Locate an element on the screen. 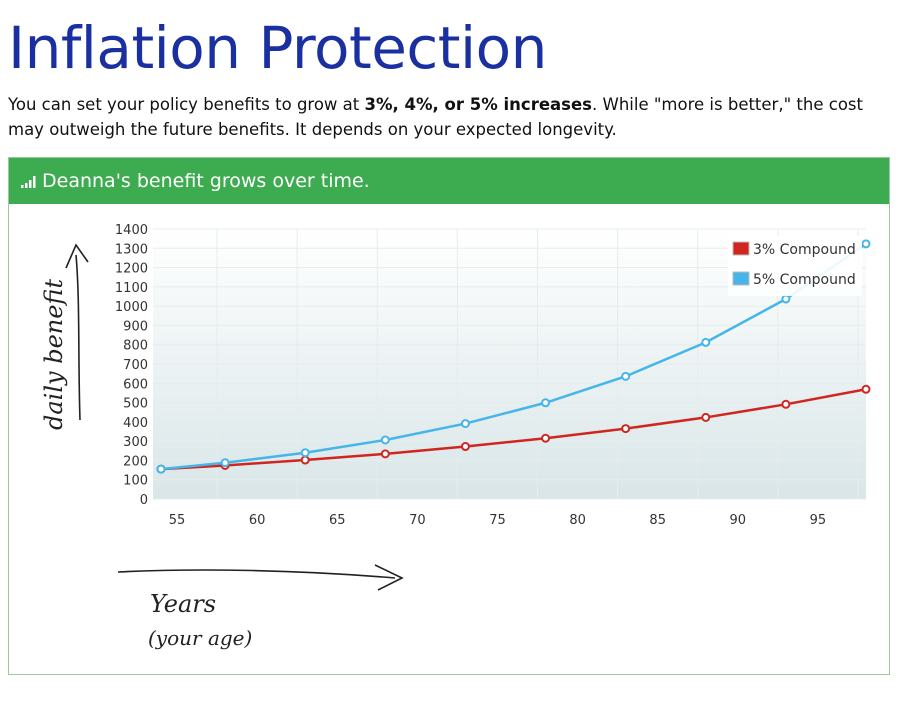  y-tick-label: 500 is located at coordinates (135, 404).